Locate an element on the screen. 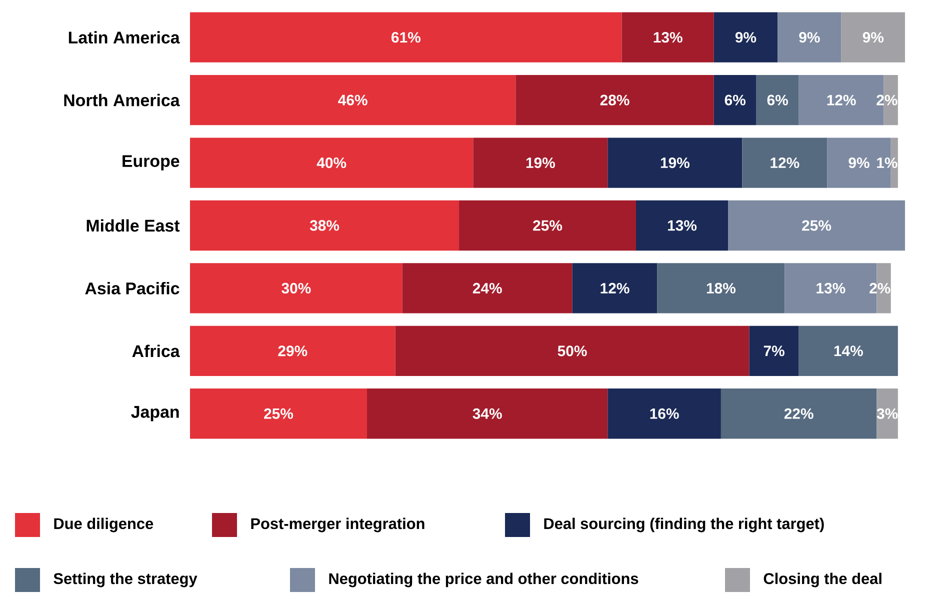 The height and width of the screenshot is (595, 944). data-label: 14% is located at coordinates (848, 351).